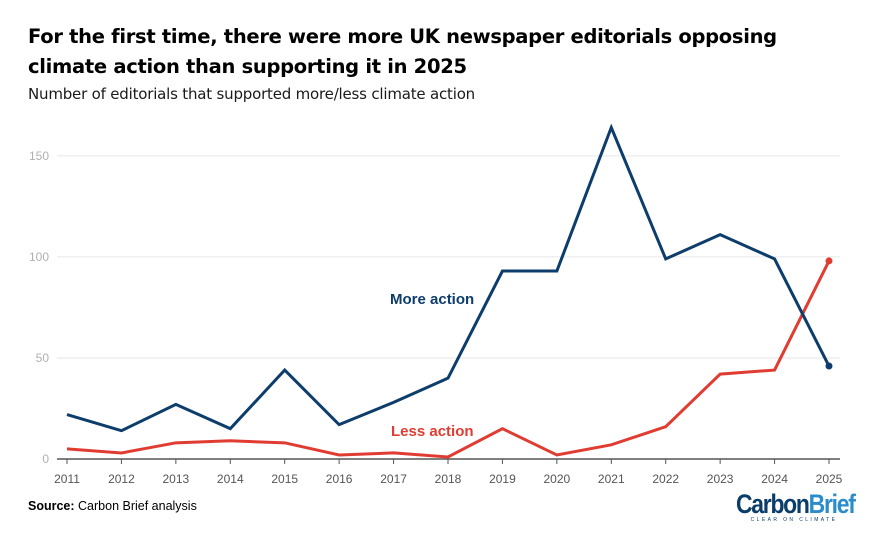 The image size is (873, 538). I want to click on x-tick-label: 2015, so click(284, 479).